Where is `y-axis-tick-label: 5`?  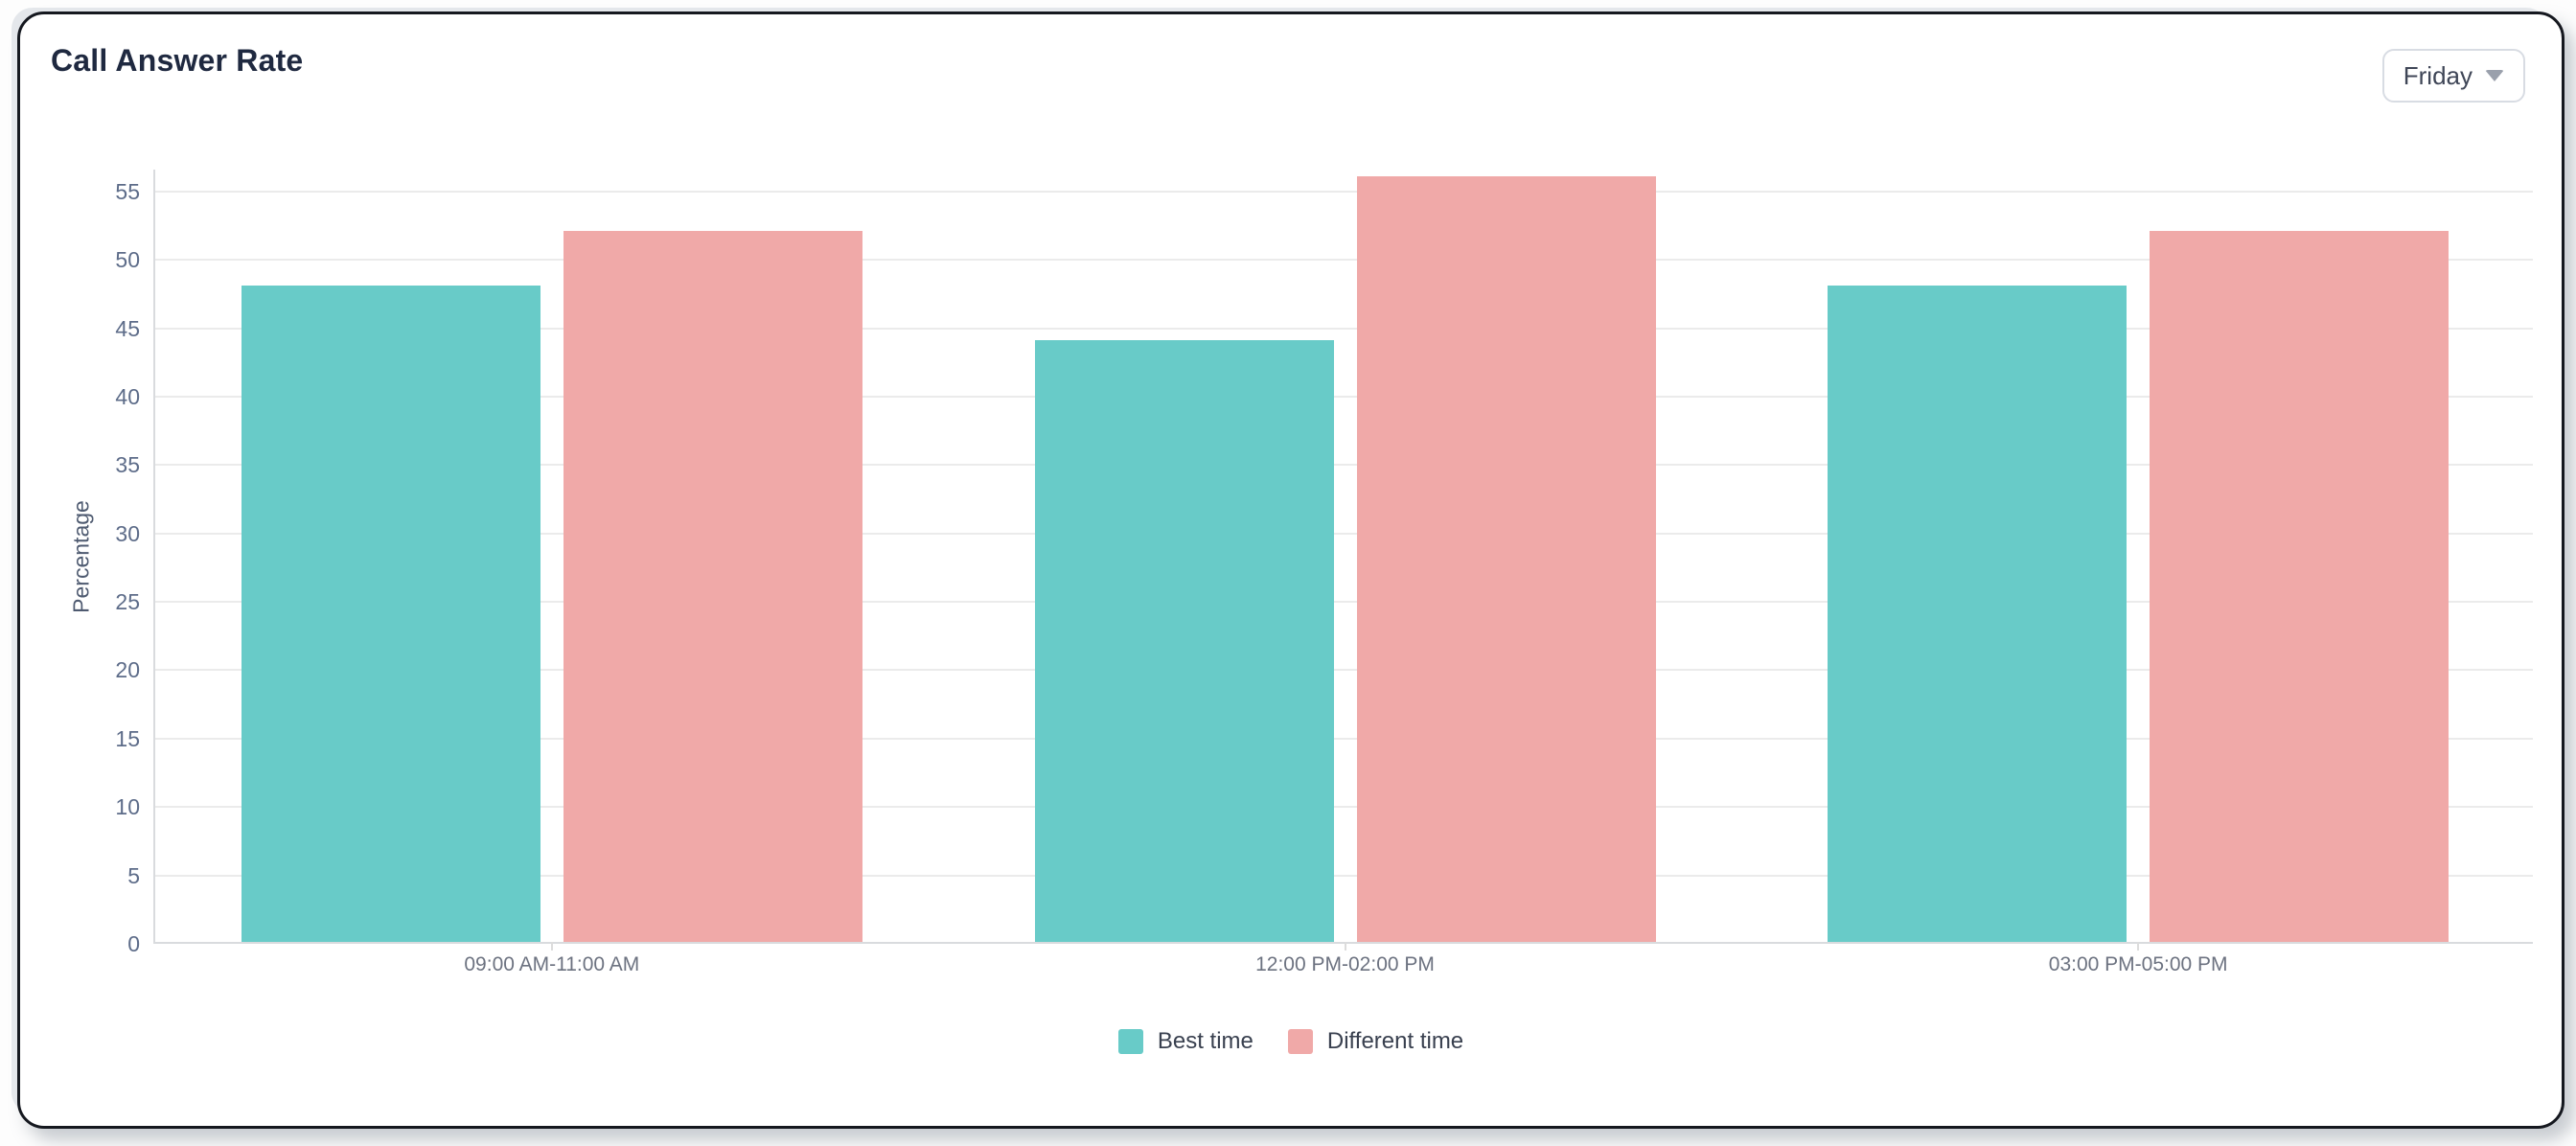
y-axis-tick-label: 5 is located at coordinates (133, 875).